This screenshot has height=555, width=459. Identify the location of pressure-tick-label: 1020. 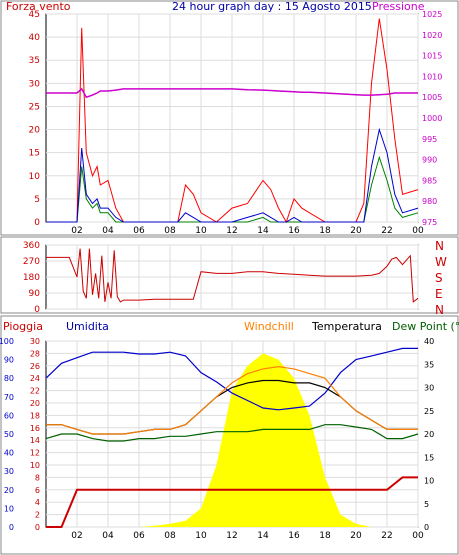
(432, 35).